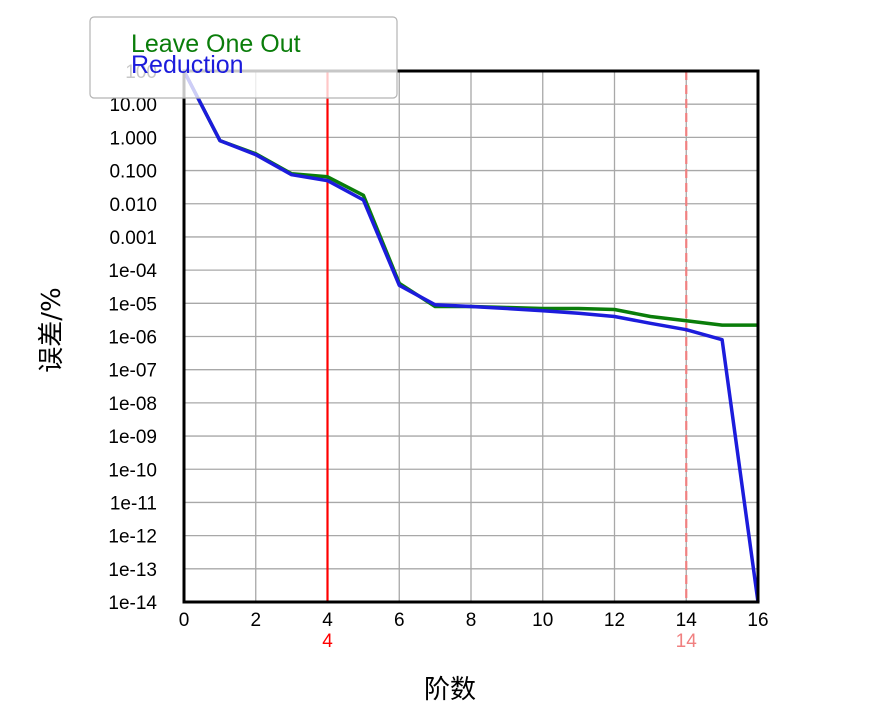 This screenshot has height=724, width=873. Describe the element at coordinates (132, 304) in the screenshot. I see `y-tick-label: 1e-05` at that location.